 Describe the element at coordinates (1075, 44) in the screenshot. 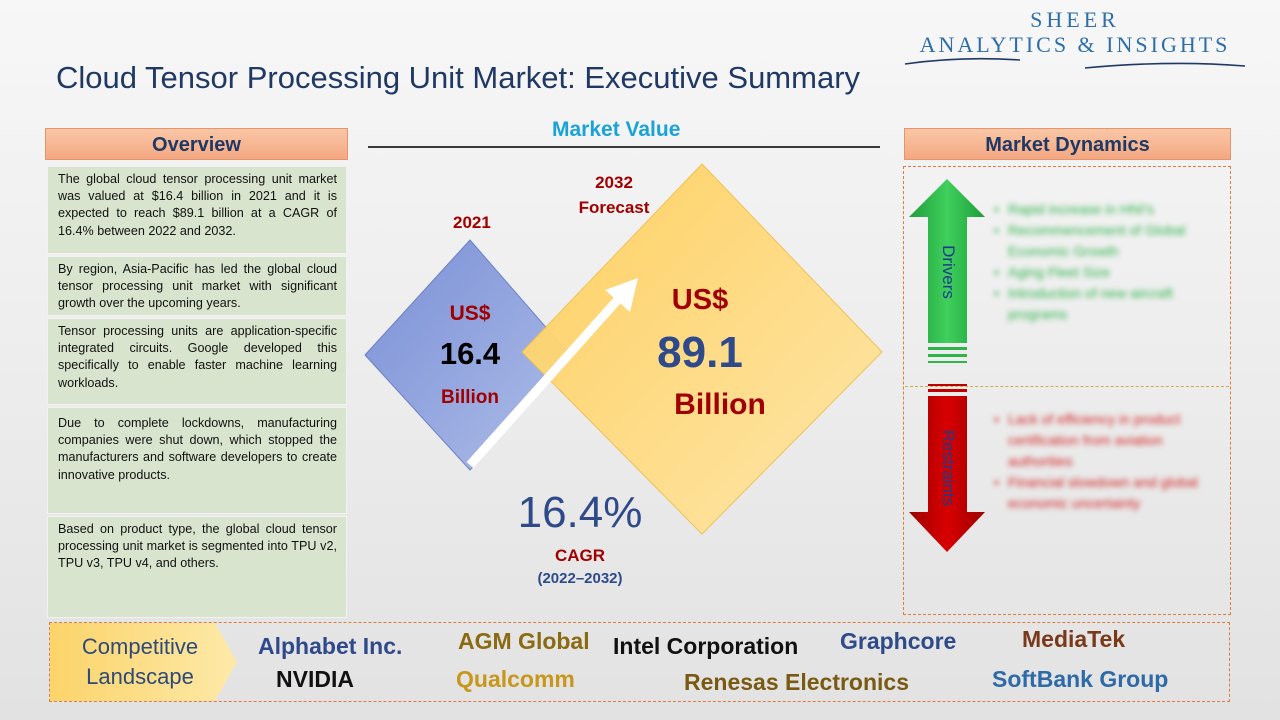

I see `logo-line-2: ANALYTICS & INSIGHTS` at that location.